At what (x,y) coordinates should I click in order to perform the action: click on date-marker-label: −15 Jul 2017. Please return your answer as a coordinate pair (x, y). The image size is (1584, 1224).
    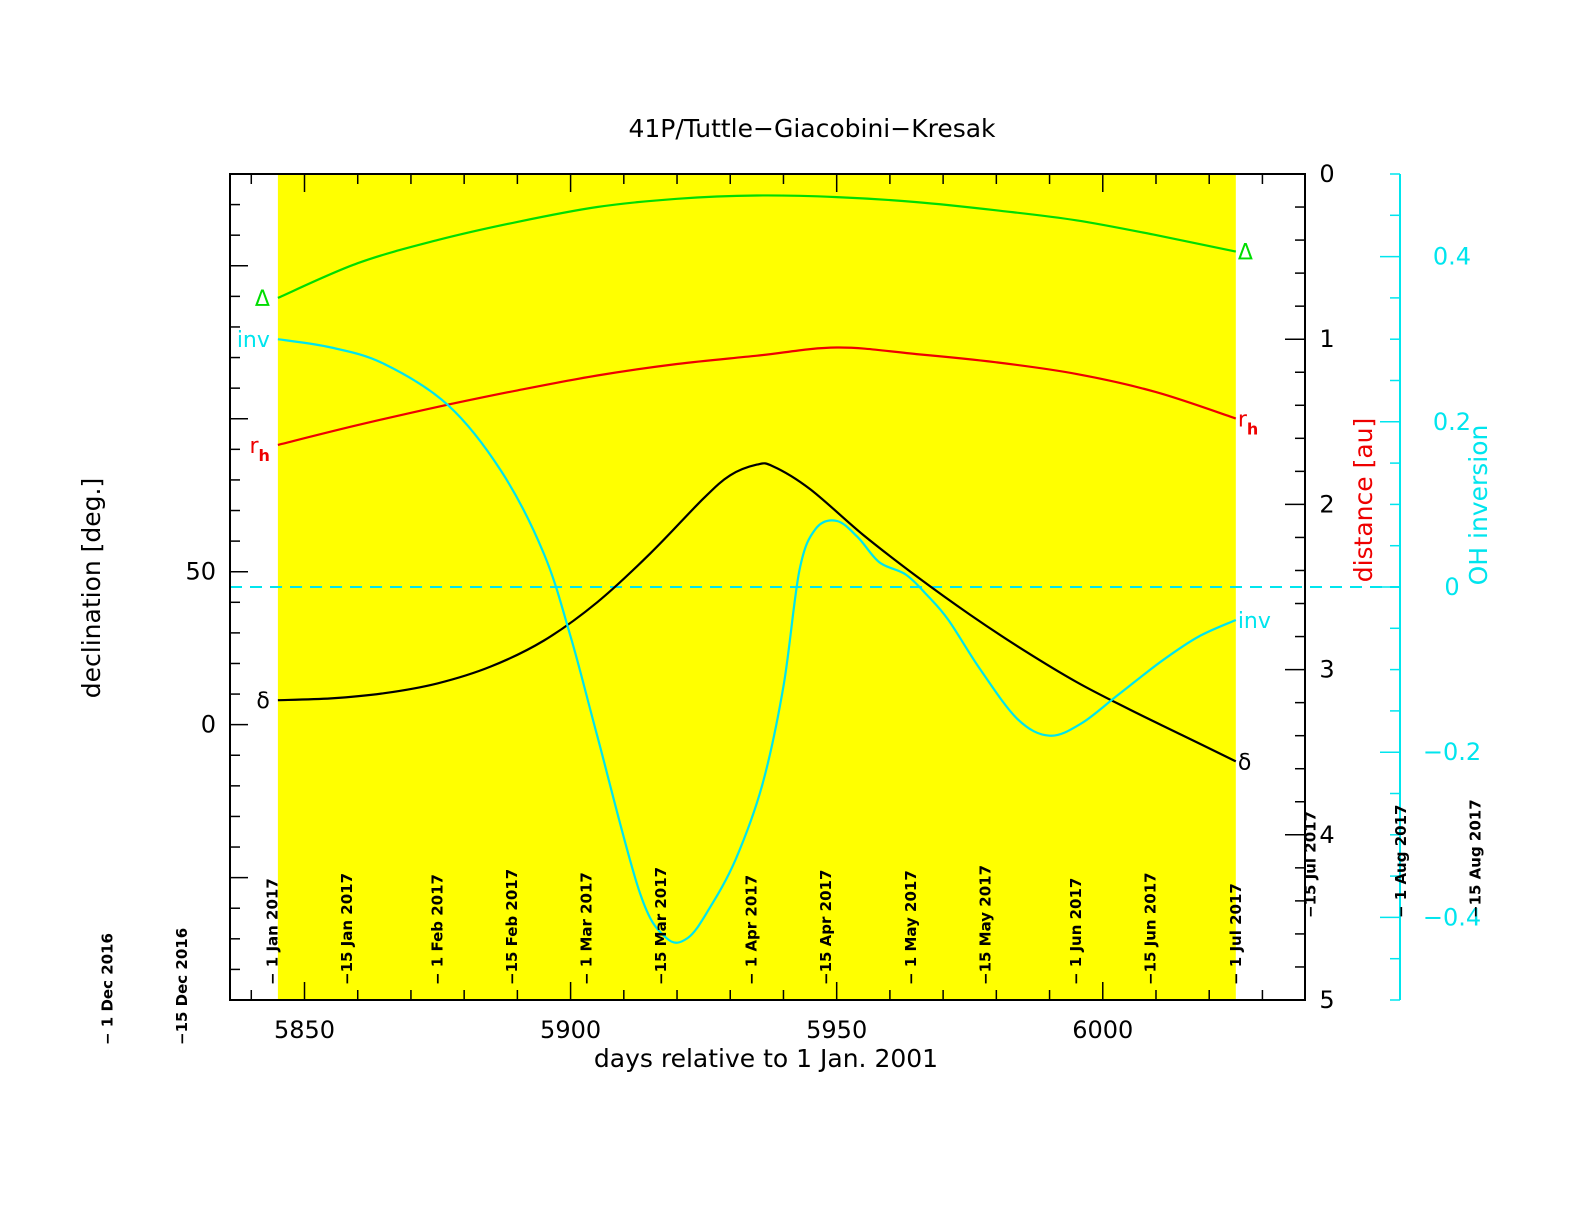
    Looking at the image, I should click on (1310, 864).